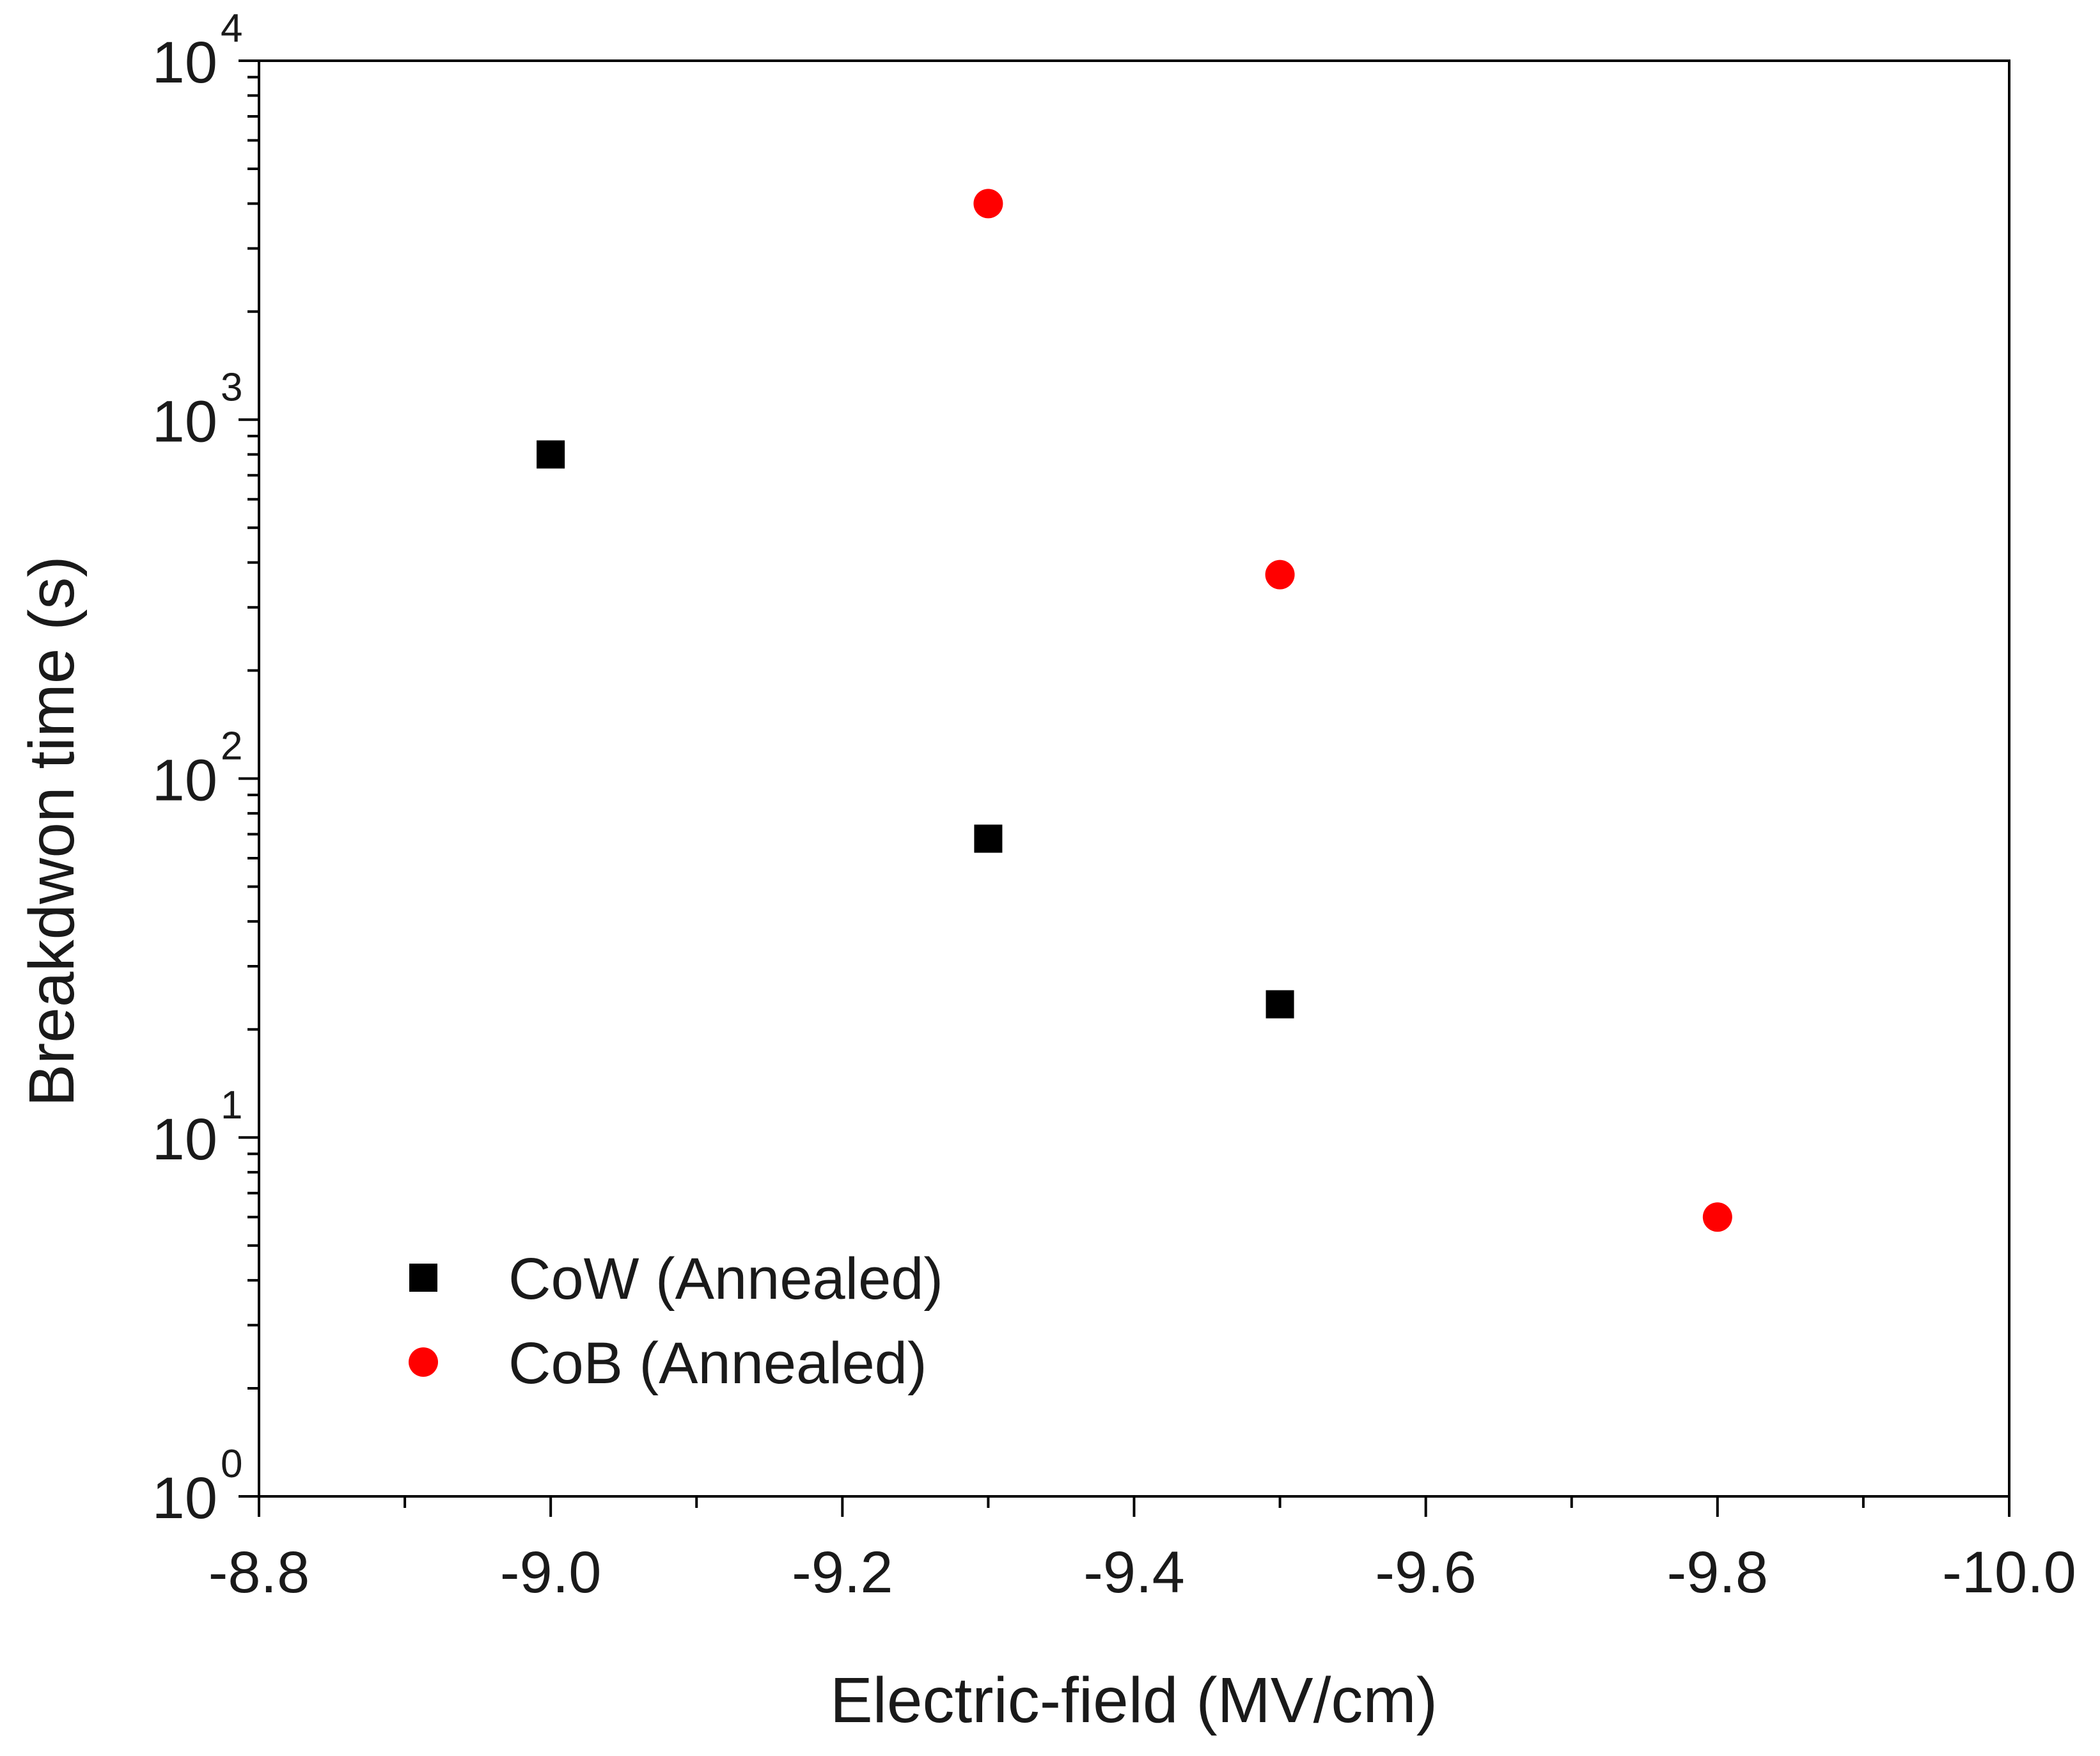 The width and height of the screenshot is (2100, 1756). Describe the element at coordinates (676, 1321) in the screenshot. I see `legend: CoW (Annealed) CoB (Annealed)` at that location.